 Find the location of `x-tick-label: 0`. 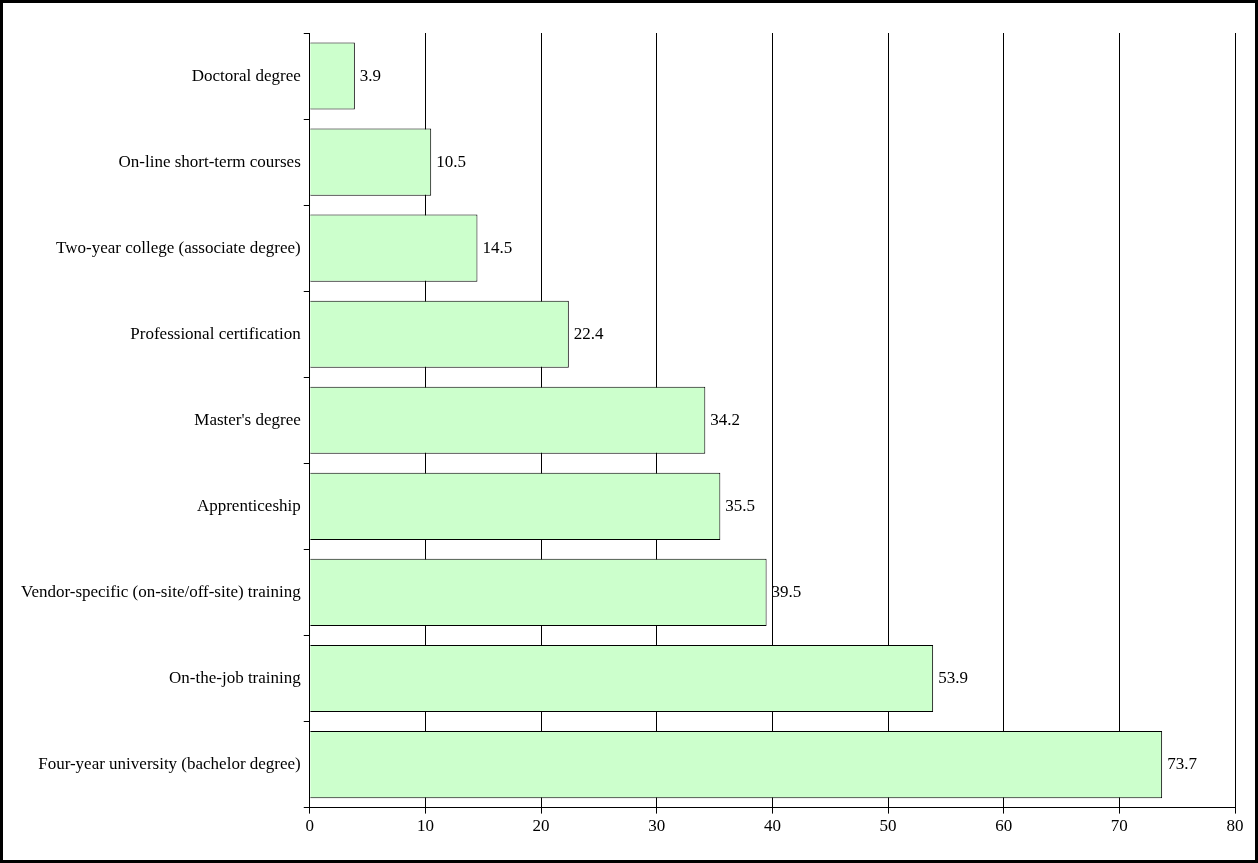

x-tick-label: 0 is located at coordinates (309, 826).